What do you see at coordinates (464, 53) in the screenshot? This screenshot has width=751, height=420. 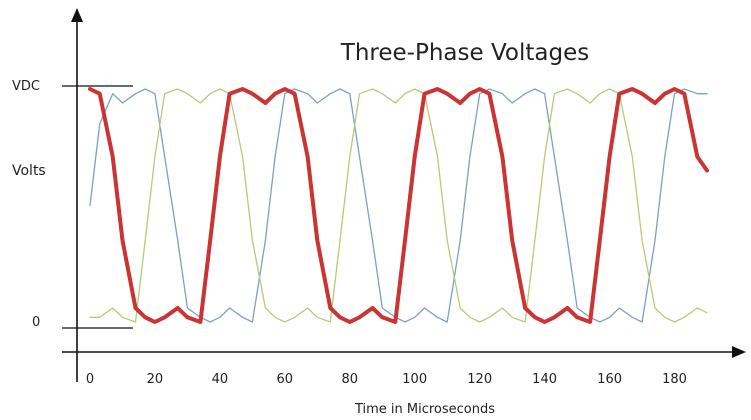 I see `chart-title: Three-Phase Voltages` at bounding box center [464, 53].